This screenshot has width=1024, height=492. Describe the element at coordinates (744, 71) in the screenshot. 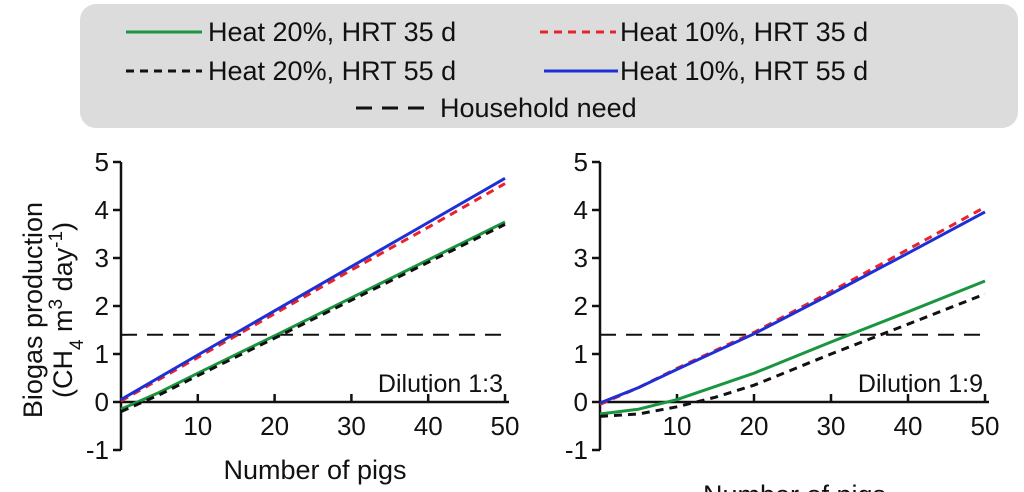

I see `legend-label-heat10-hrt55: Heat 10%, HRT 55 d` at that location.